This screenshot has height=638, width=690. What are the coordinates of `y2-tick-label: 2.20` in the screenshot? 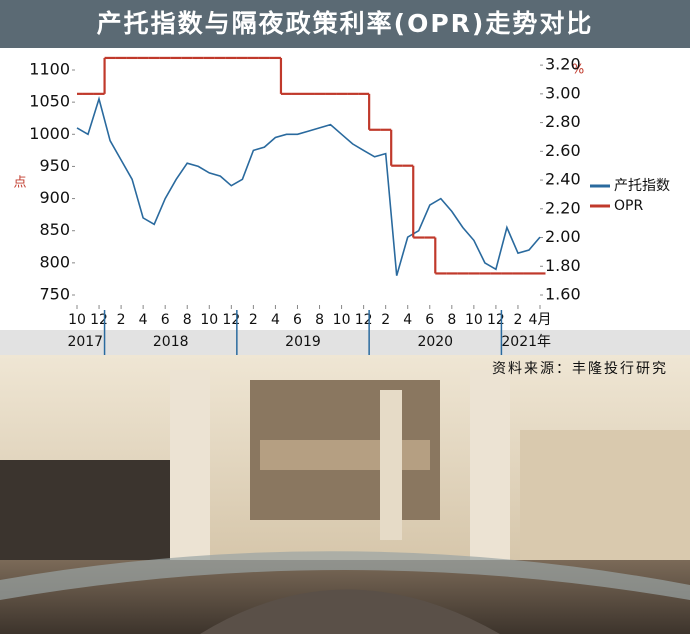 It's located at (563, 207).